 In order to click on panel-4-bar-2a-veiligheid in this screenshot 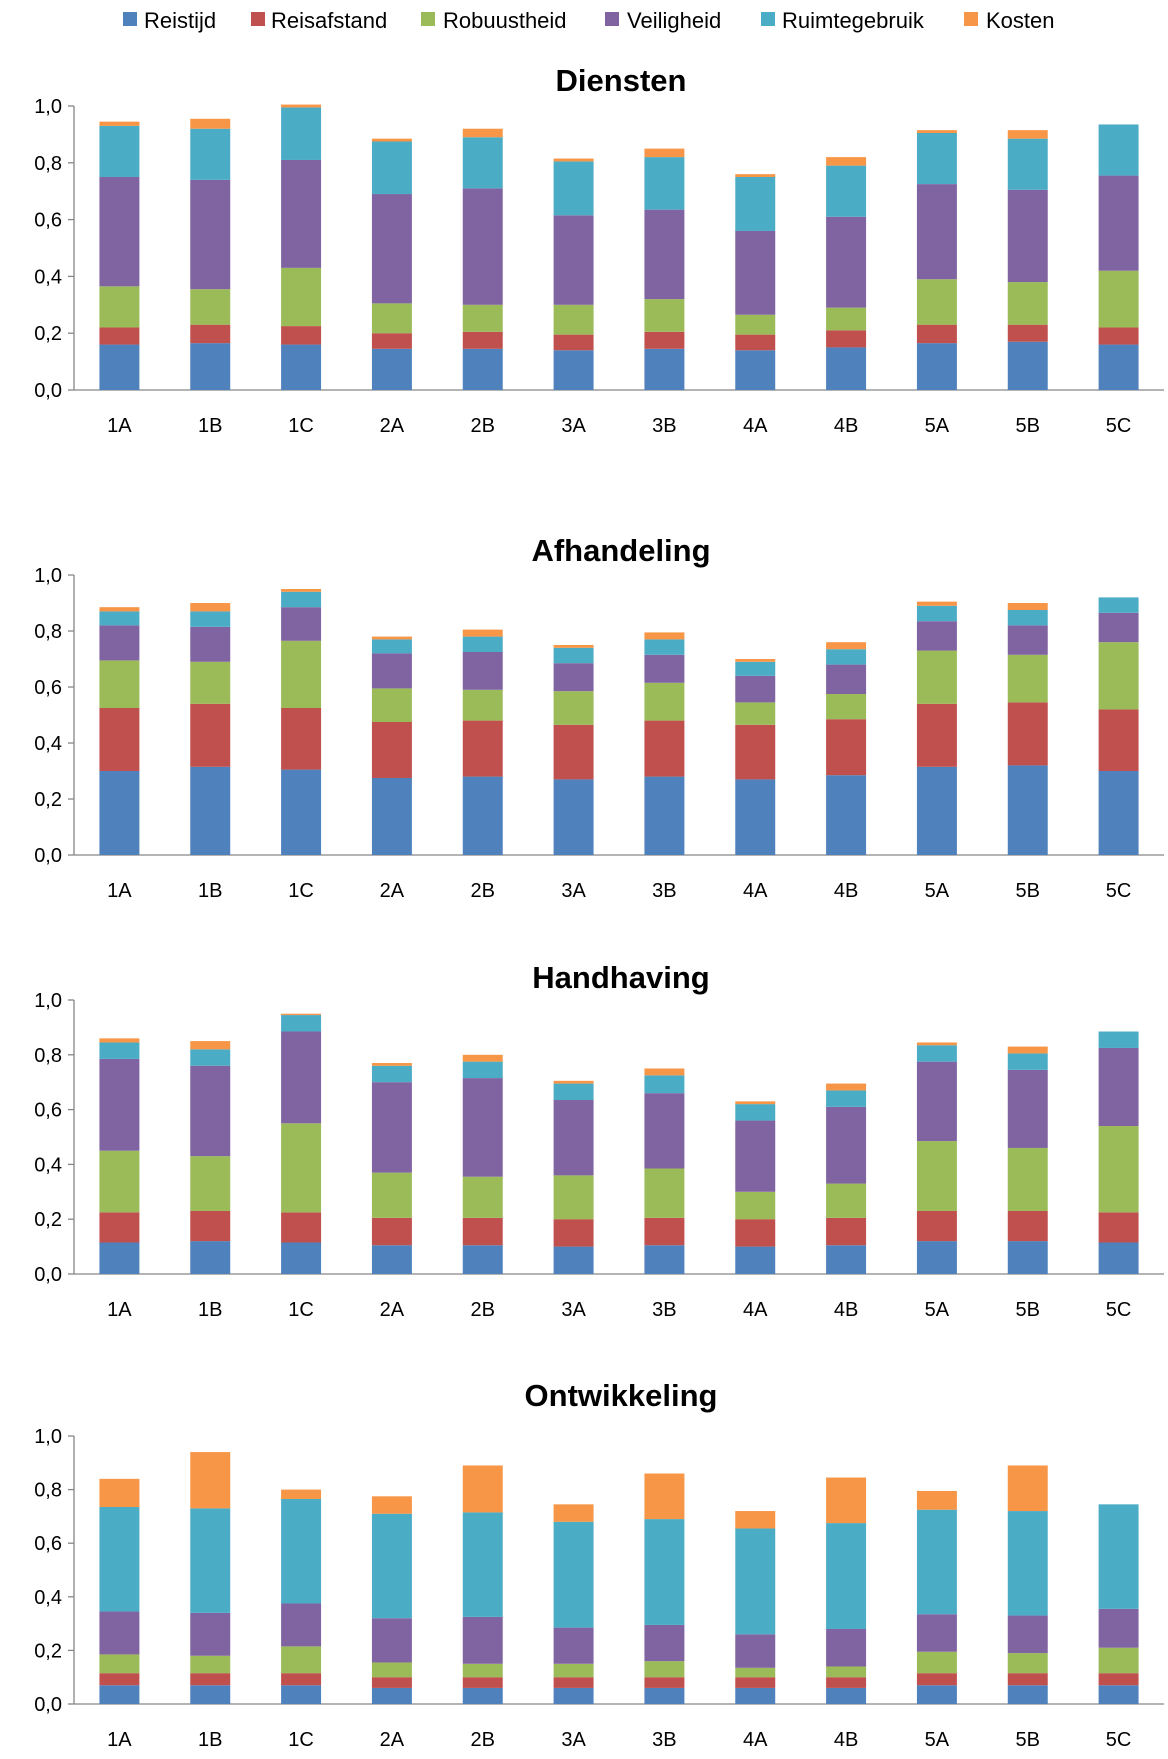, I will do `click(391, 1640)`.